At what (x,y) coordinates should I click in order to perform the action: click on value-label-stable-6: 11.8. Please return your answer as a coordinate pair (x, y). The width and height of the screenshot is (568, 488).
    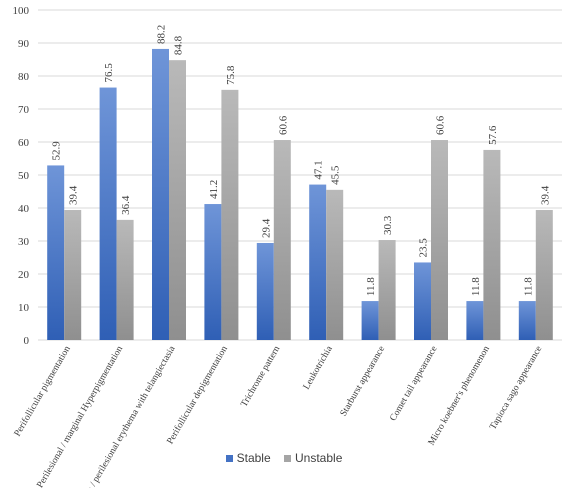
    Looking at the image, I should click on (371, 286).